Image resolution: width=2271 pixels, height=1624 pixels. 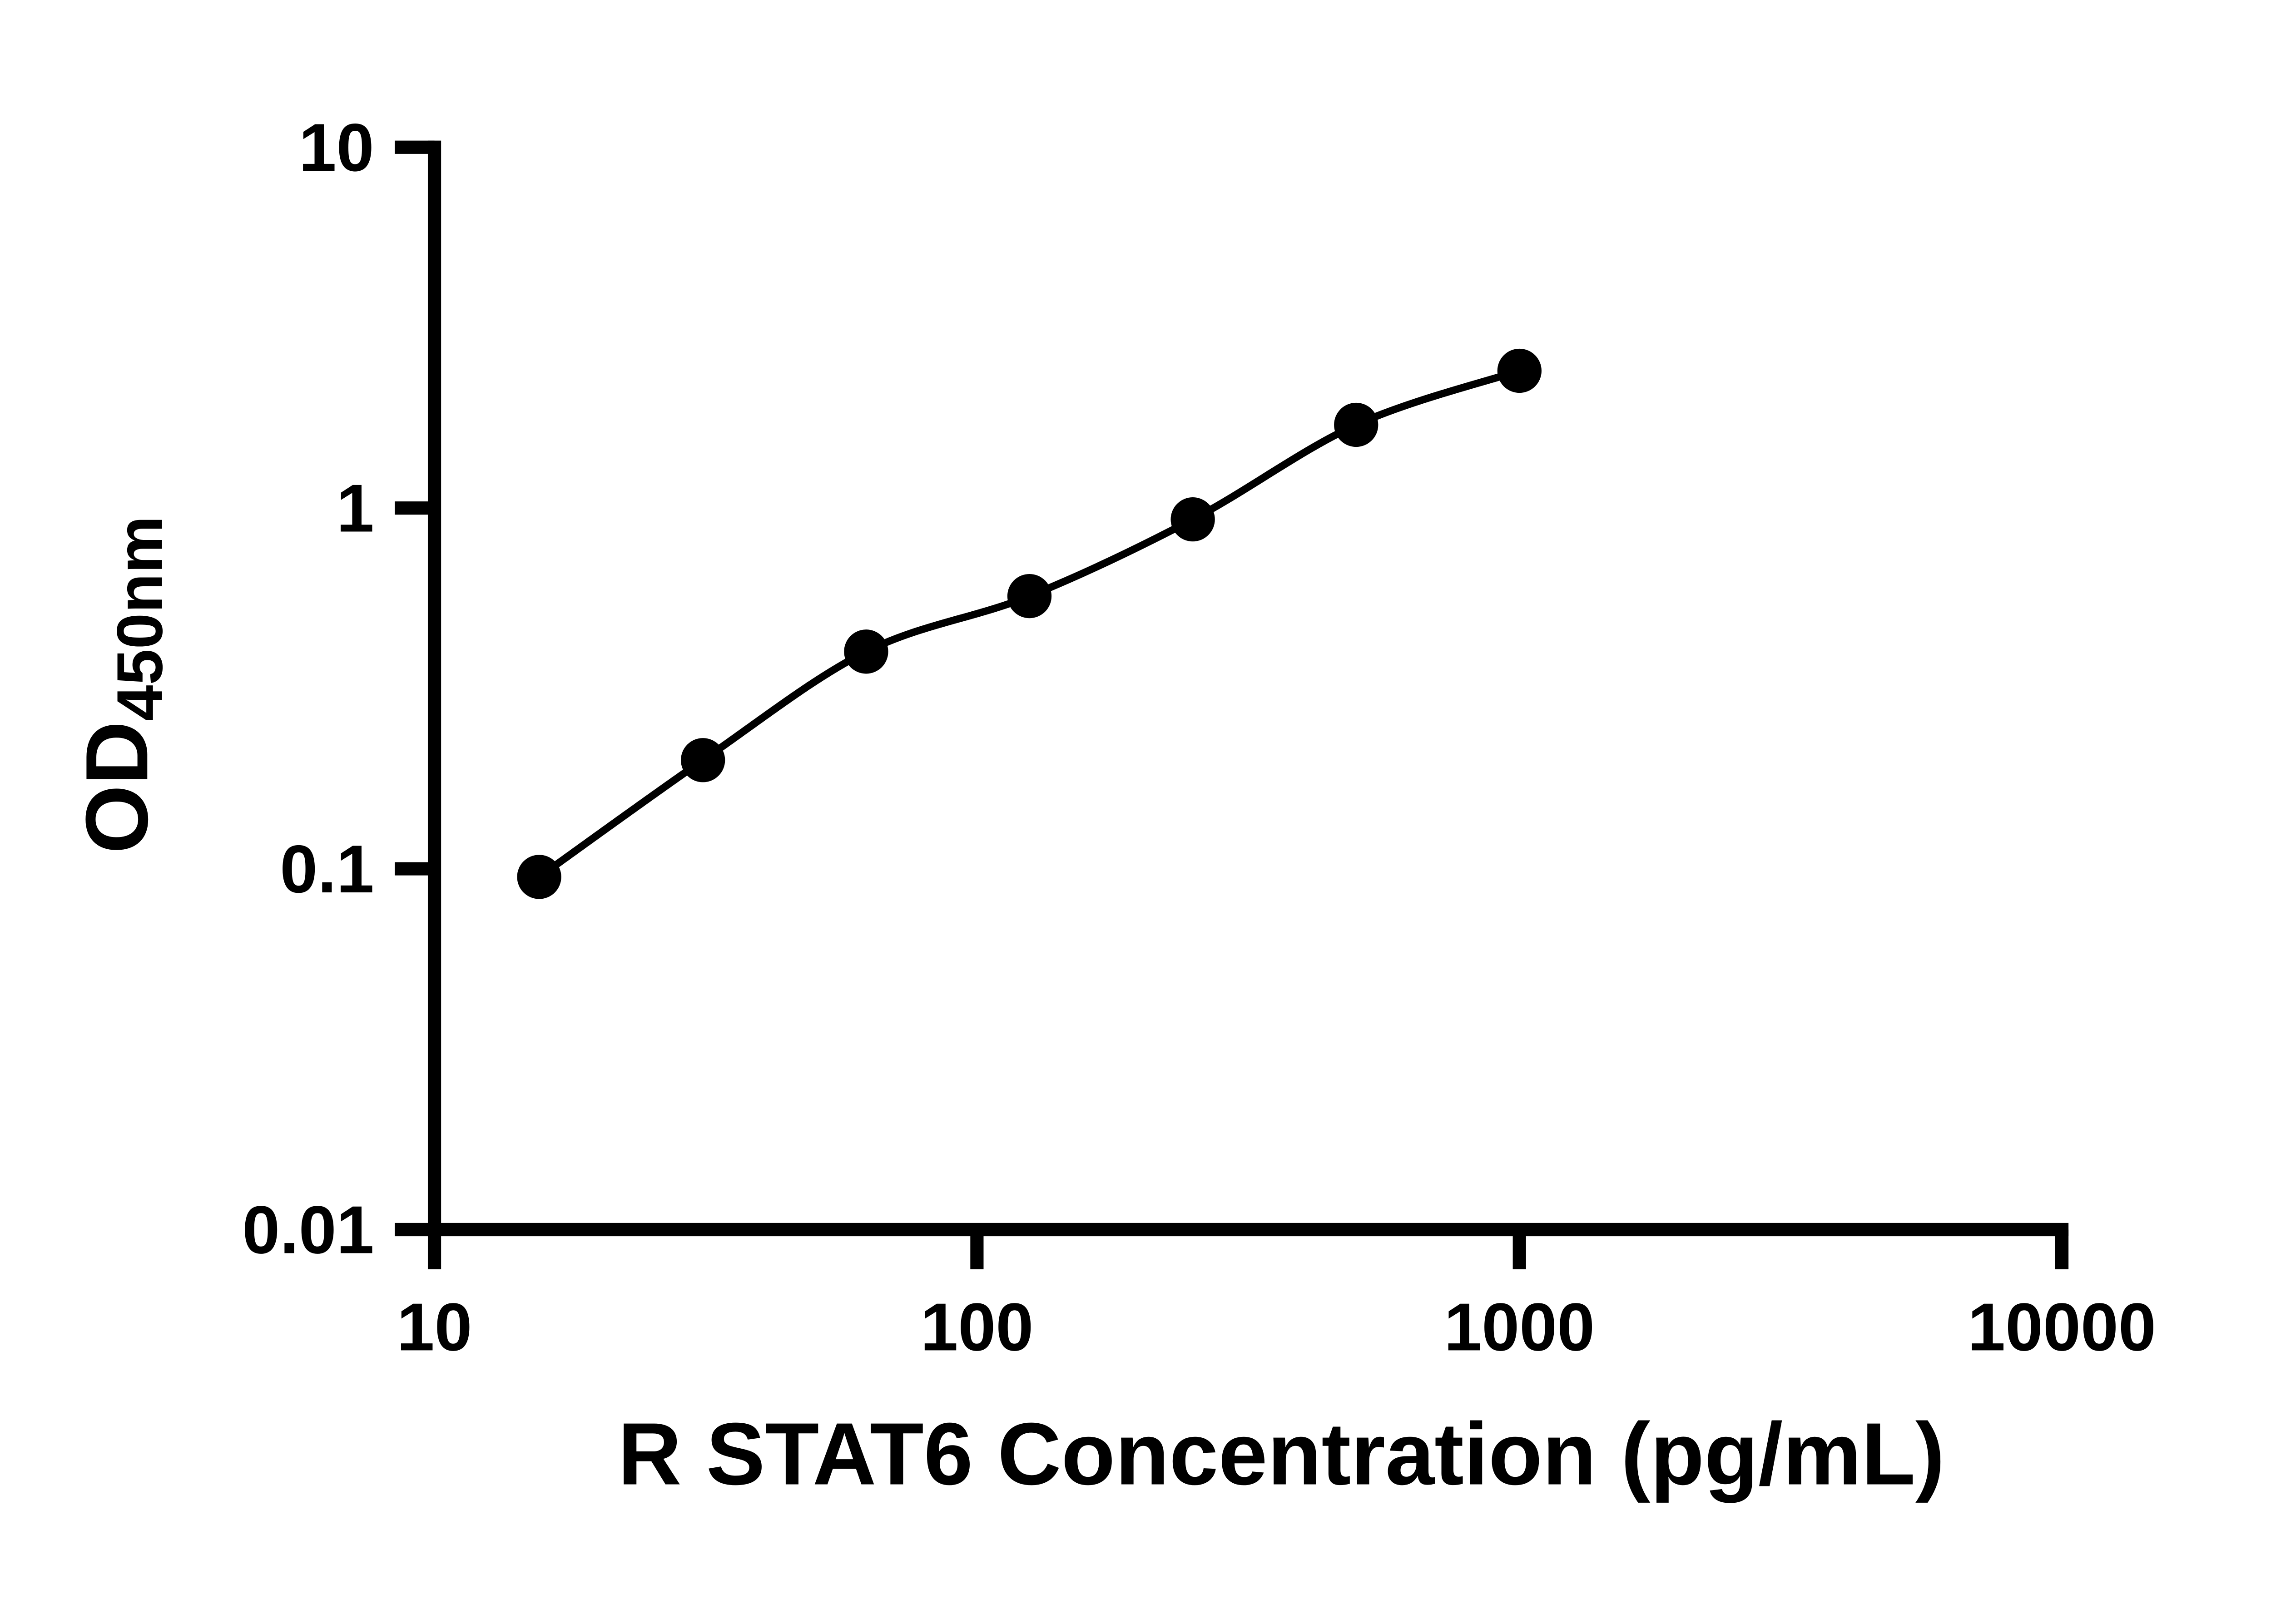 I want to click on y-tick-label: 0.01, so click(x=308, y=1230).